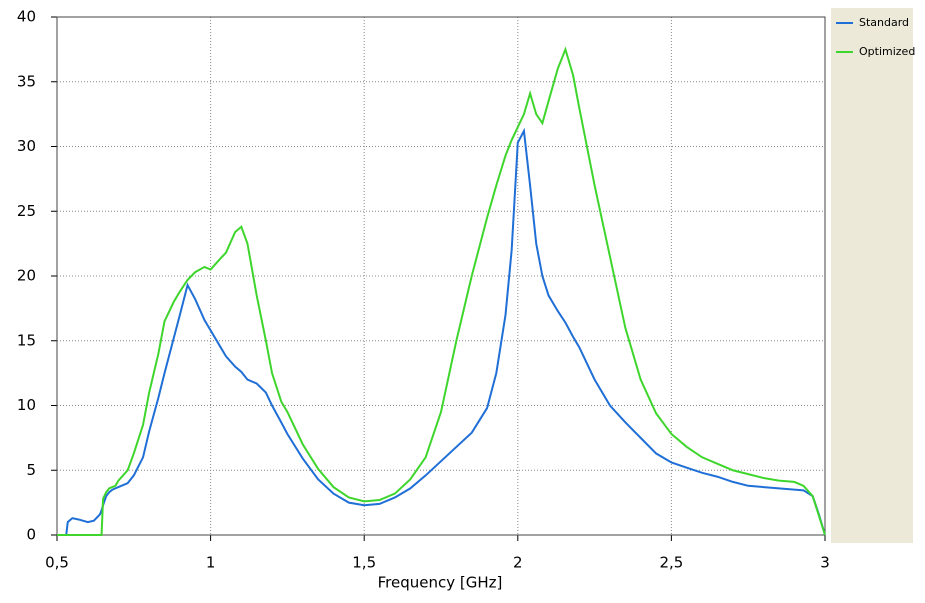 Image resolution: width=925 pixels, height=603 pixels. What do you see at coordinates (26, 17) in the screenshot?
I see `y-tick-label: 40` at bounding box center [26, 17].